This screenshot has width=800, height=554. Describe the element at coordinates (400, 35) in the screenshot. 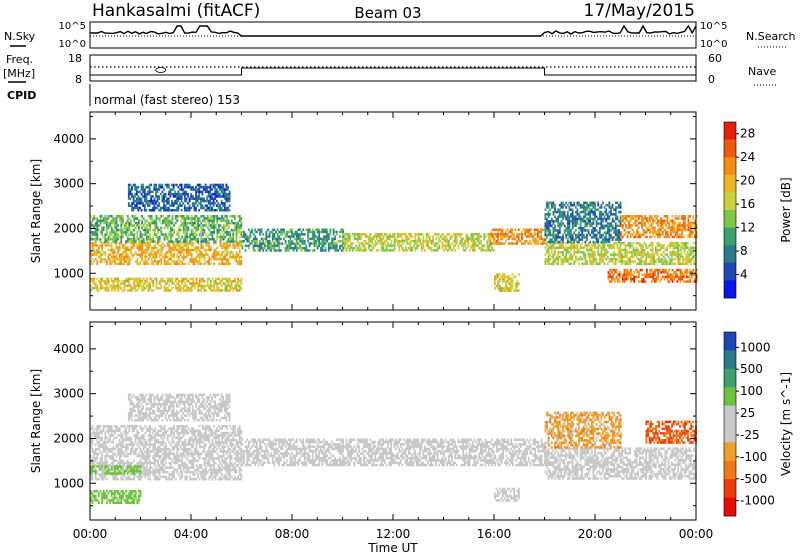

I see `nsky-panel: N.Sky 10^5 10^0 10^5 10^0 N.Search` at that location.